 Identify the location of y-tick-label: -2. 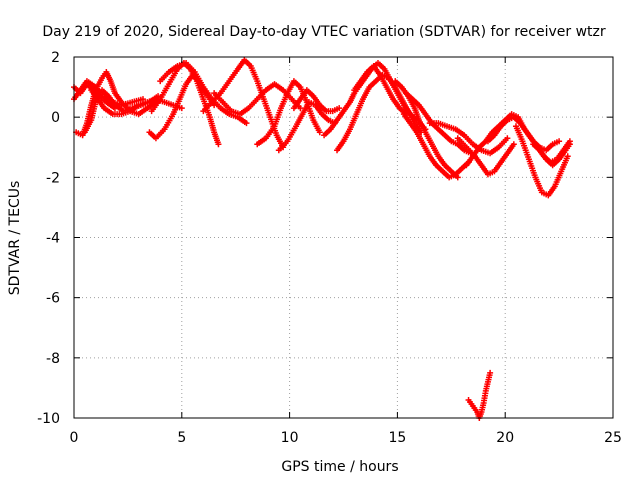
(53, 178).